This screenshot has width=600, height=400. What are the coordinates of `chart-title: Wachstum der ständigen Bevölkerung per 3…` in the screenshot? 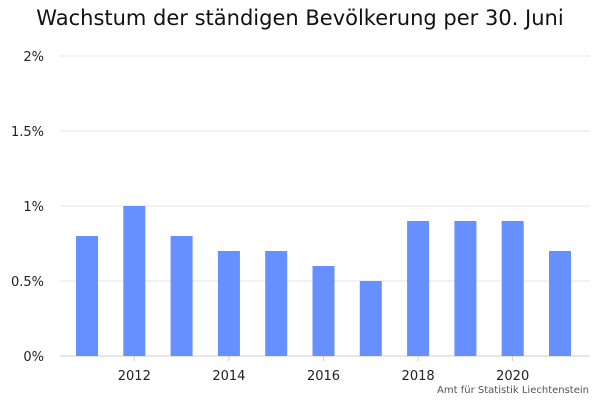 It's located at (300, 18).